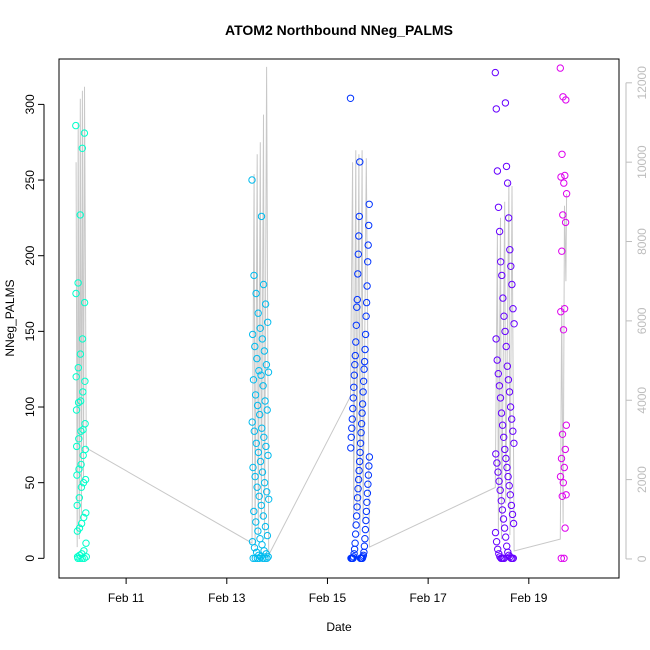 This screenshot has width=650, height=650. What do you see at coordinates (227, 598) in the screenshot?
I see `x-tick-label: Feb 13` at bounding box center [227, 598].